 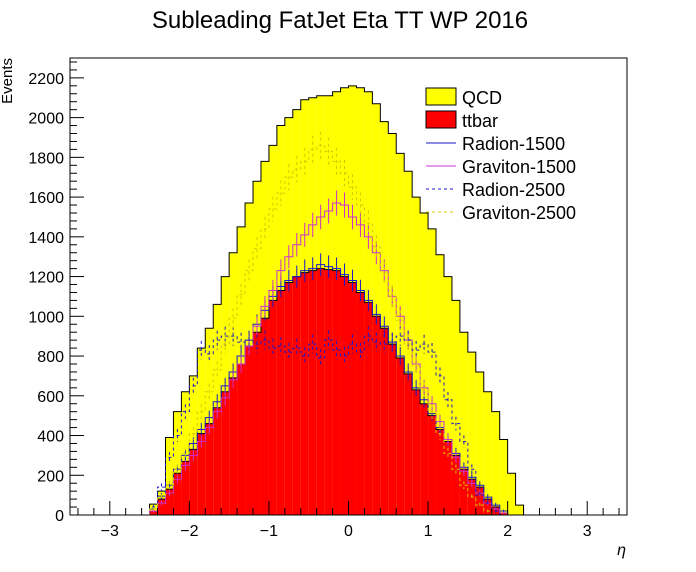 What do you see at coordinates (46, 278) in the screenshot?
I see `y-tick-label: 1200` at bounding box center [46, 278].